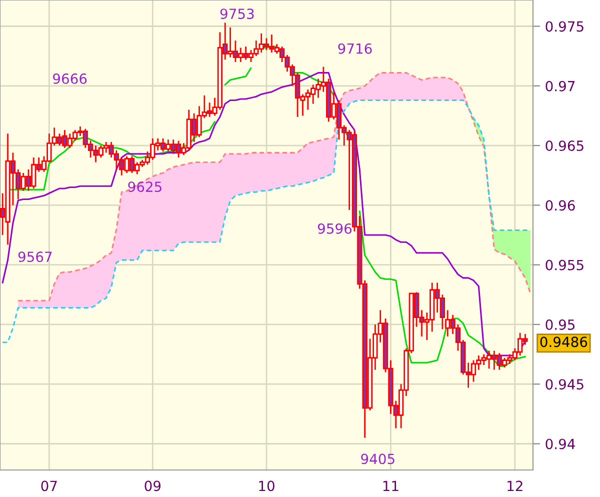 This screenshot has height=497, width=600. I want to click on y-tick-label: 0.955, so click(565, 265).